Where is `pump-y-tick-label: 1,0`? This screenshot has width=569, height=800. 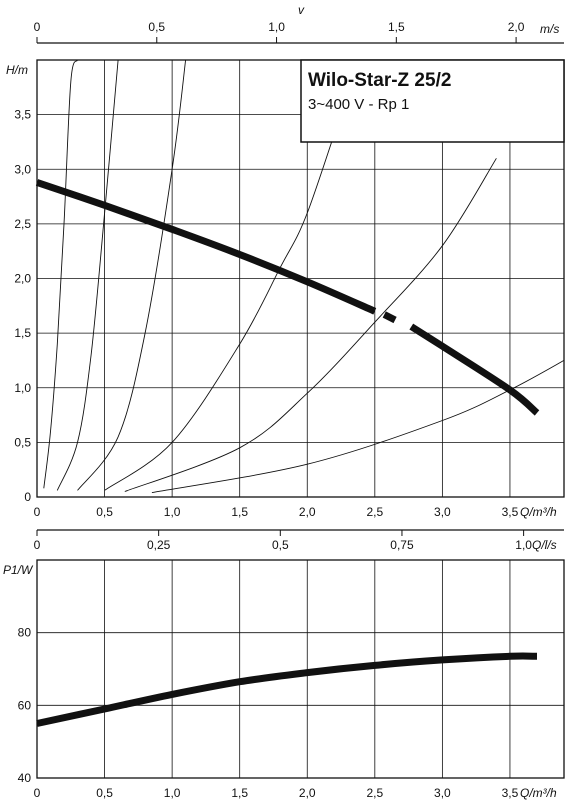 pump-y-tick-label: 1,0 is located at coordinates (22, 388).